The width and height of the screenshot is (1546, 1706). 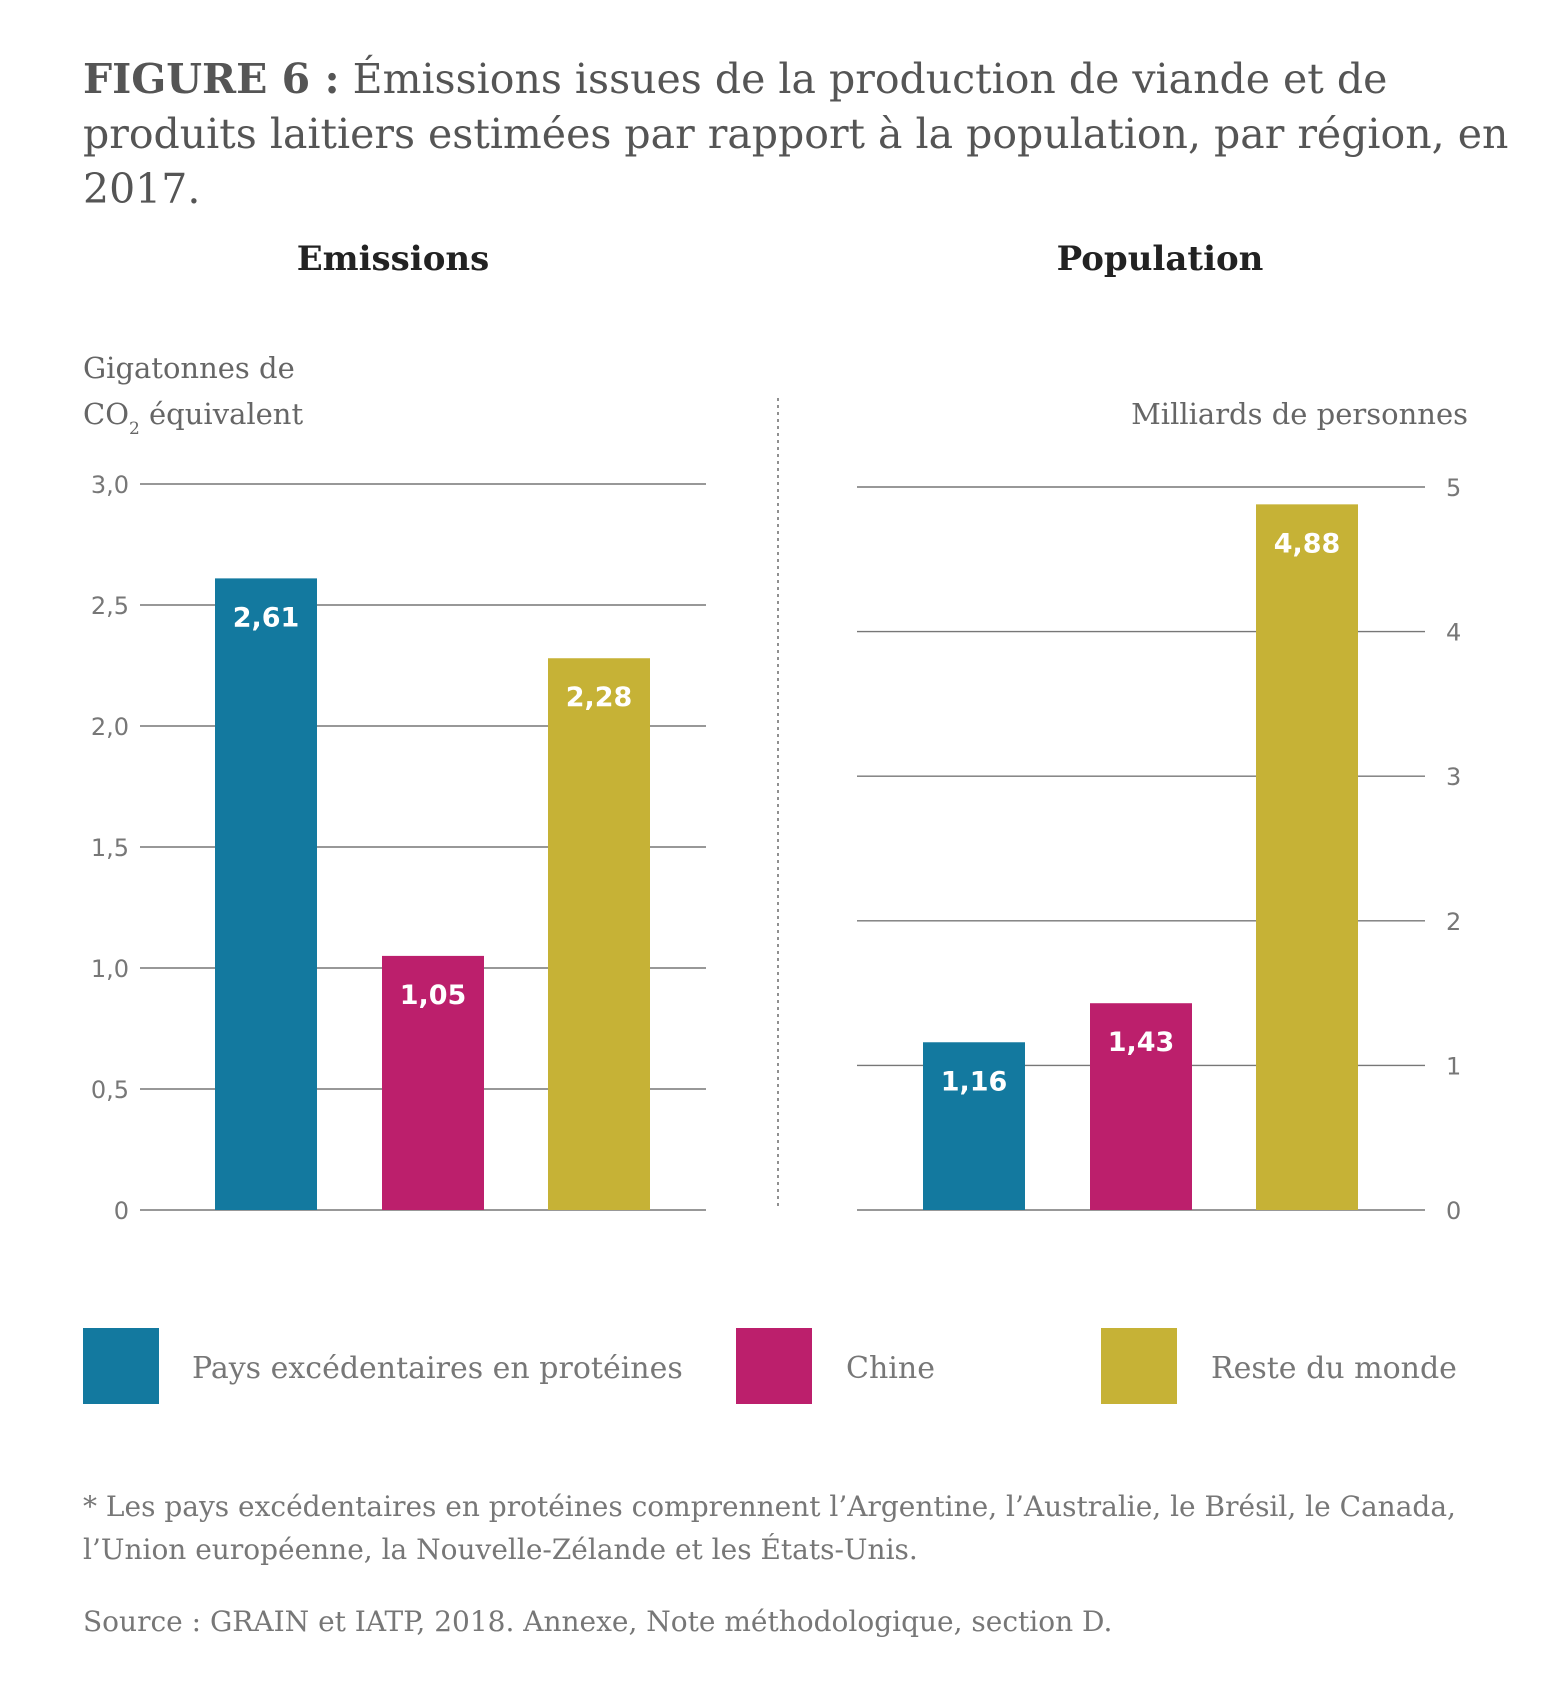 What do you see at coordinates (1307, 857) in the screenshot?
I see `population-bar-rest` at bounding box center [1307, 857].